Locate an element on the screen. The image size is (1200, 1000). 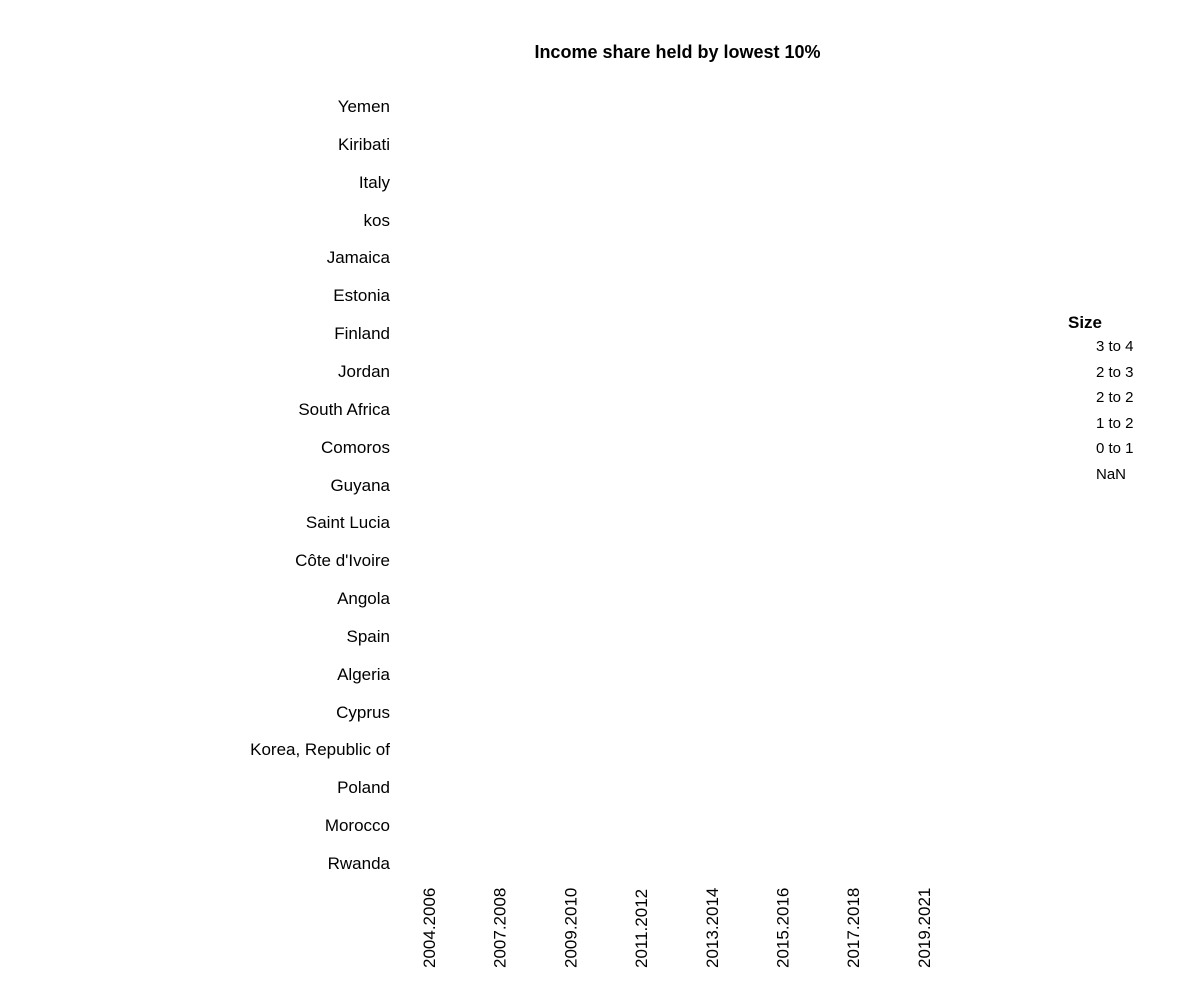
y-tick-label: Yemen is located at coordinates (363, 106).